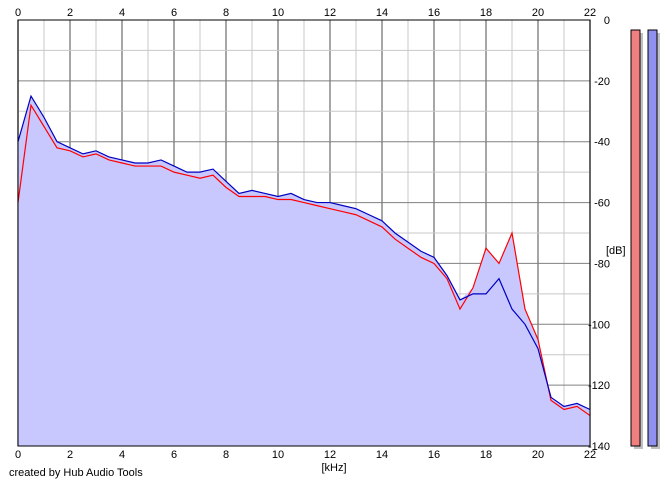  Describe the element at coordinates (278, 13) in the screenshot. I see `x-tick-label-top: 10` at that location.